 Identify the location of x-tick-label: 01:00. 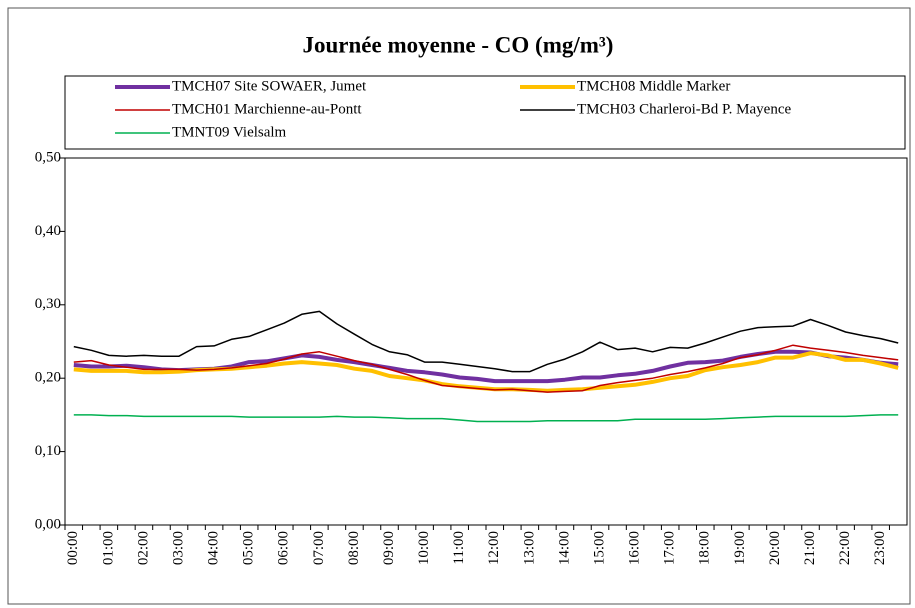
(108, 548).